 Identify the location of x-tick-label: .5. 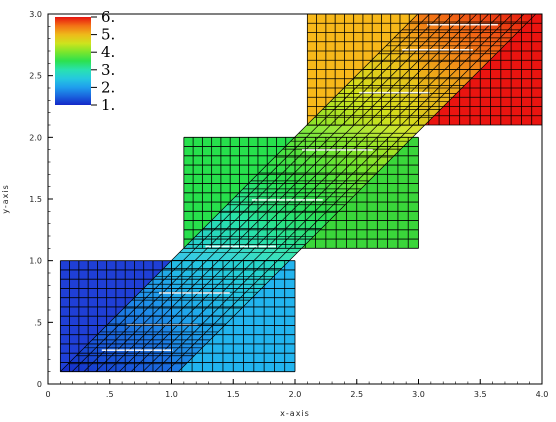
(110, 394).